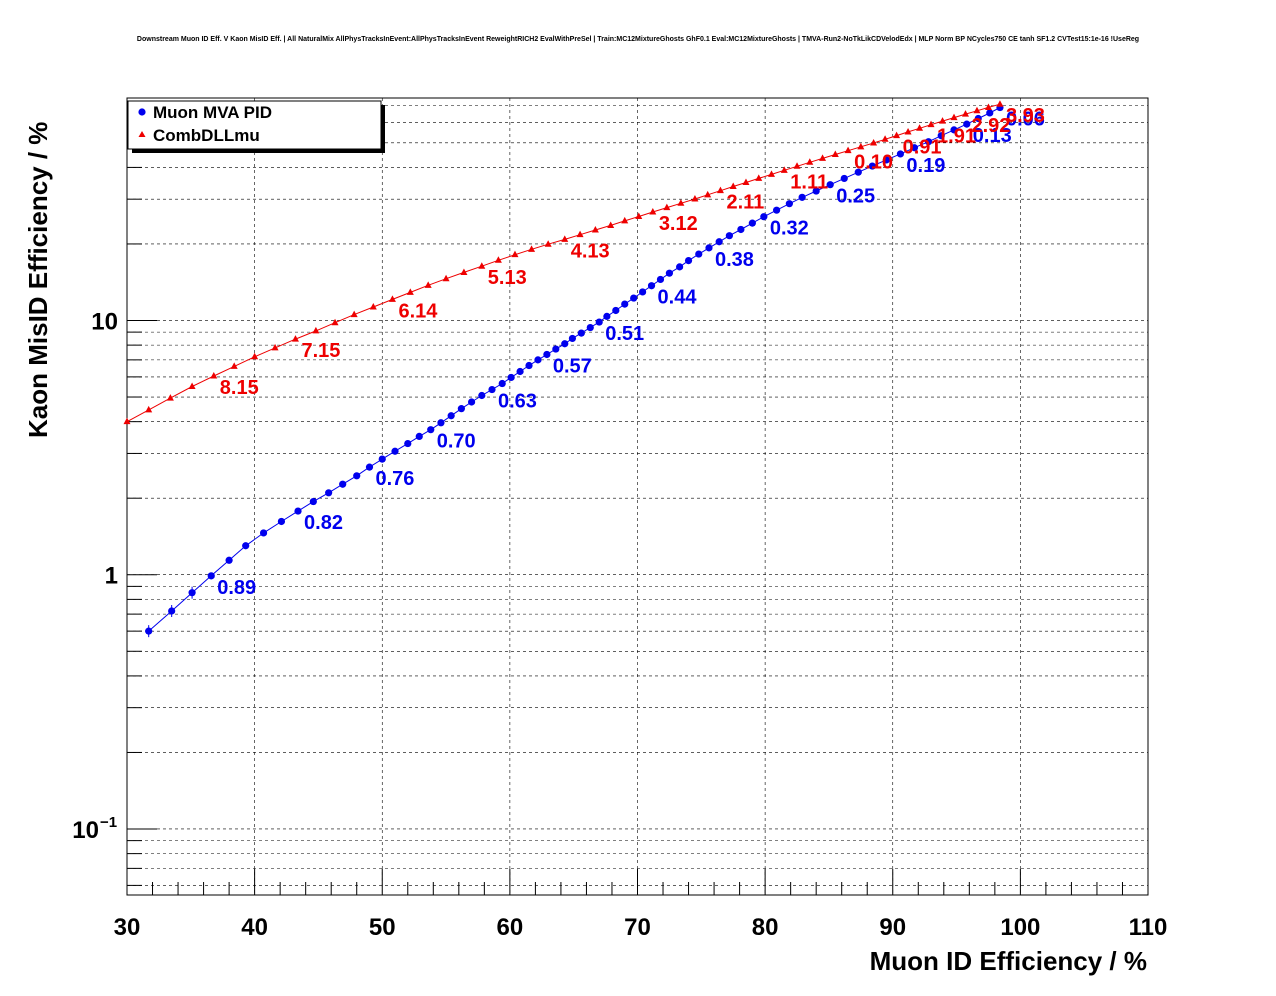 Image resolution: width=1276 pixels, height=996 pixels. Describe the element at coordinates (212, 112) in the screenshot. I see `legend-label-muon-mva: Muon MVA PID` at that location.